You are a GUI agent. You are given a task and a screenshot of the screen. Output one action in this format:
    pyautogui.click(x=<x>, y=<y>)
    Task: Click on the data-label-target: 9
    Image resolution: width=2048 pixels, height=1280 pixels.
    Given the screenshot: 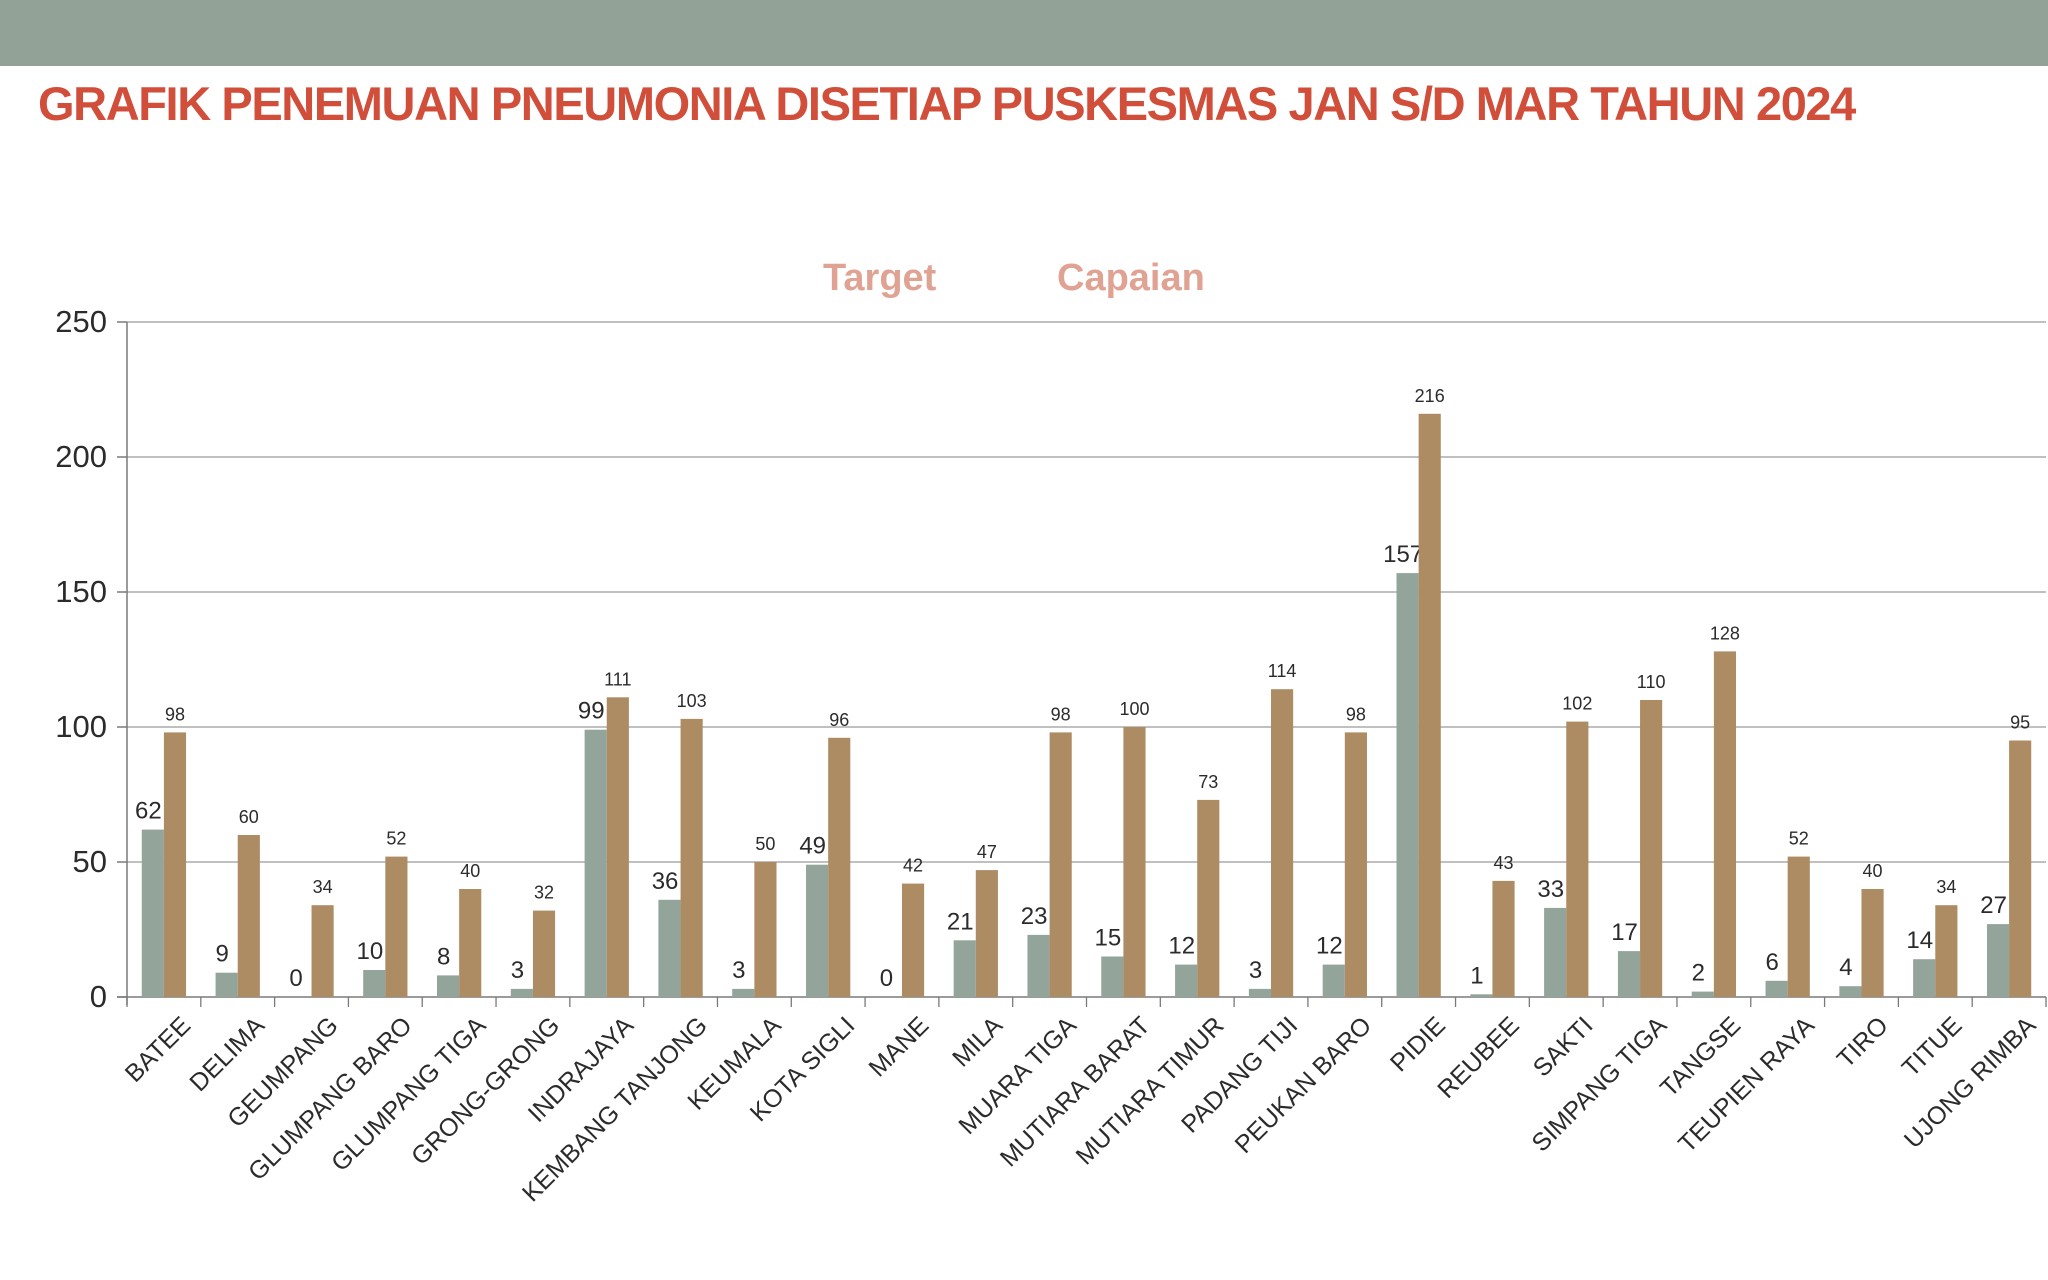 What is the action you would take?
    pyautogui.click(x=222, y=954)
    